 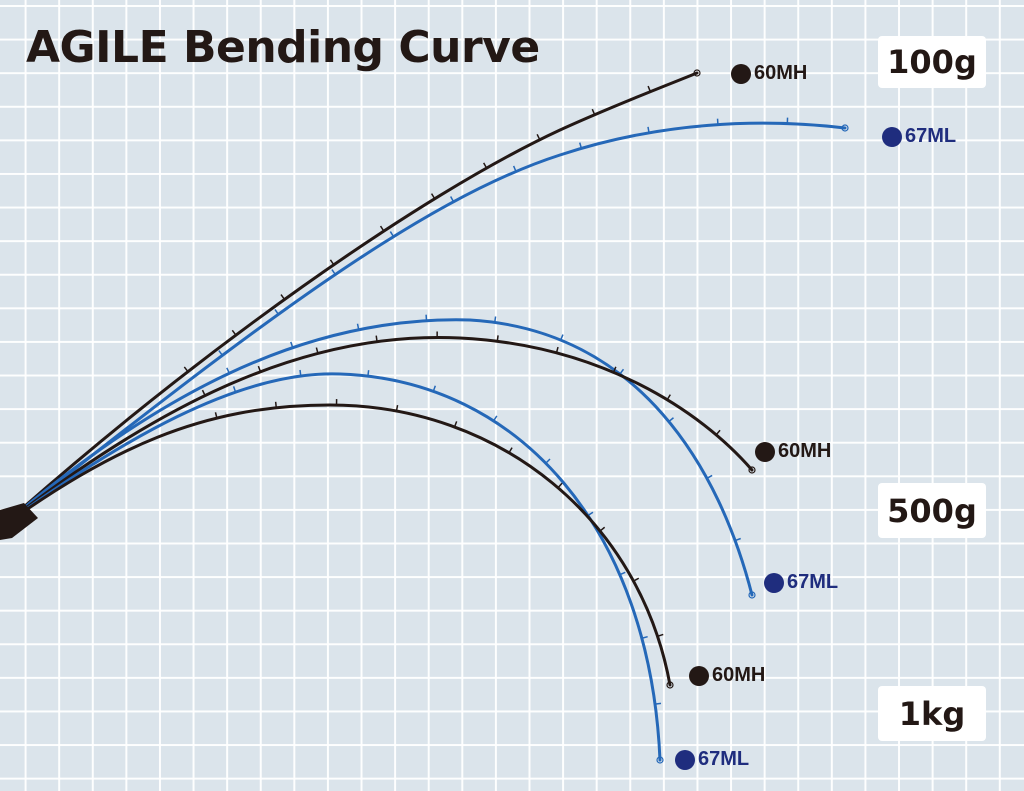 I want to click on rod-label-500g-60mh: 60MH, so click(x=793, y=451).